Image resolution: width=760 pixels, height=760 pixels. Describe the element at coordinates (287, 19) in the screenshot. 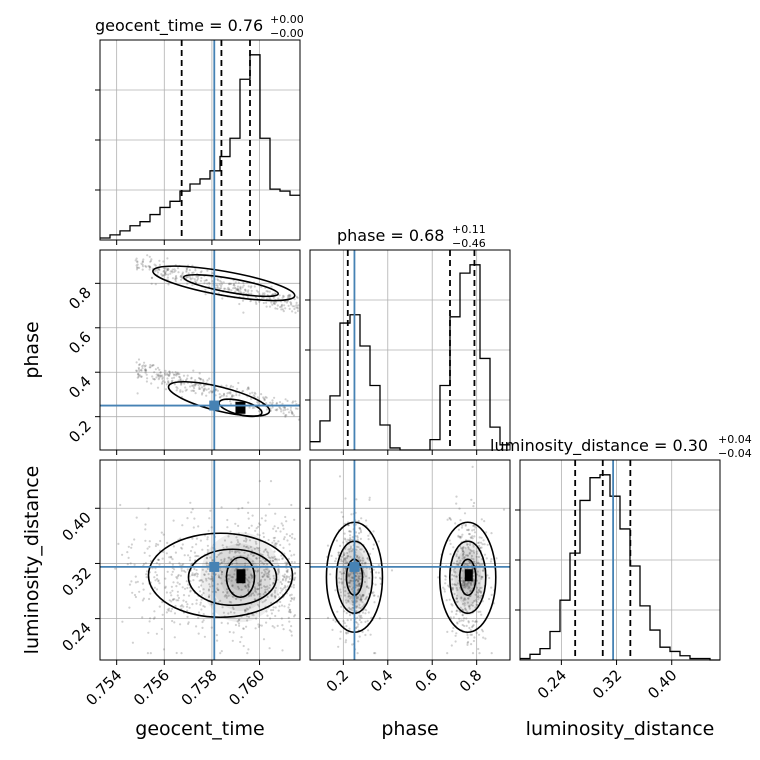

I see `title-geocent-time-plus: +0.00` at that location.